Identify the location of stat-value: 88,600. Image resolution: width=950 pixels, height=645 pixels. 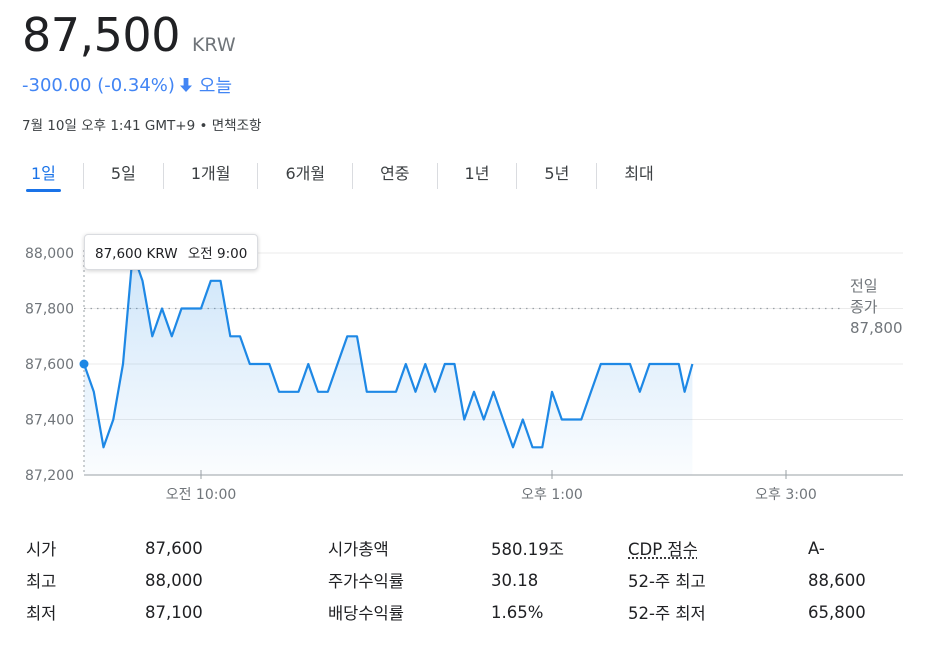
(837, 580).